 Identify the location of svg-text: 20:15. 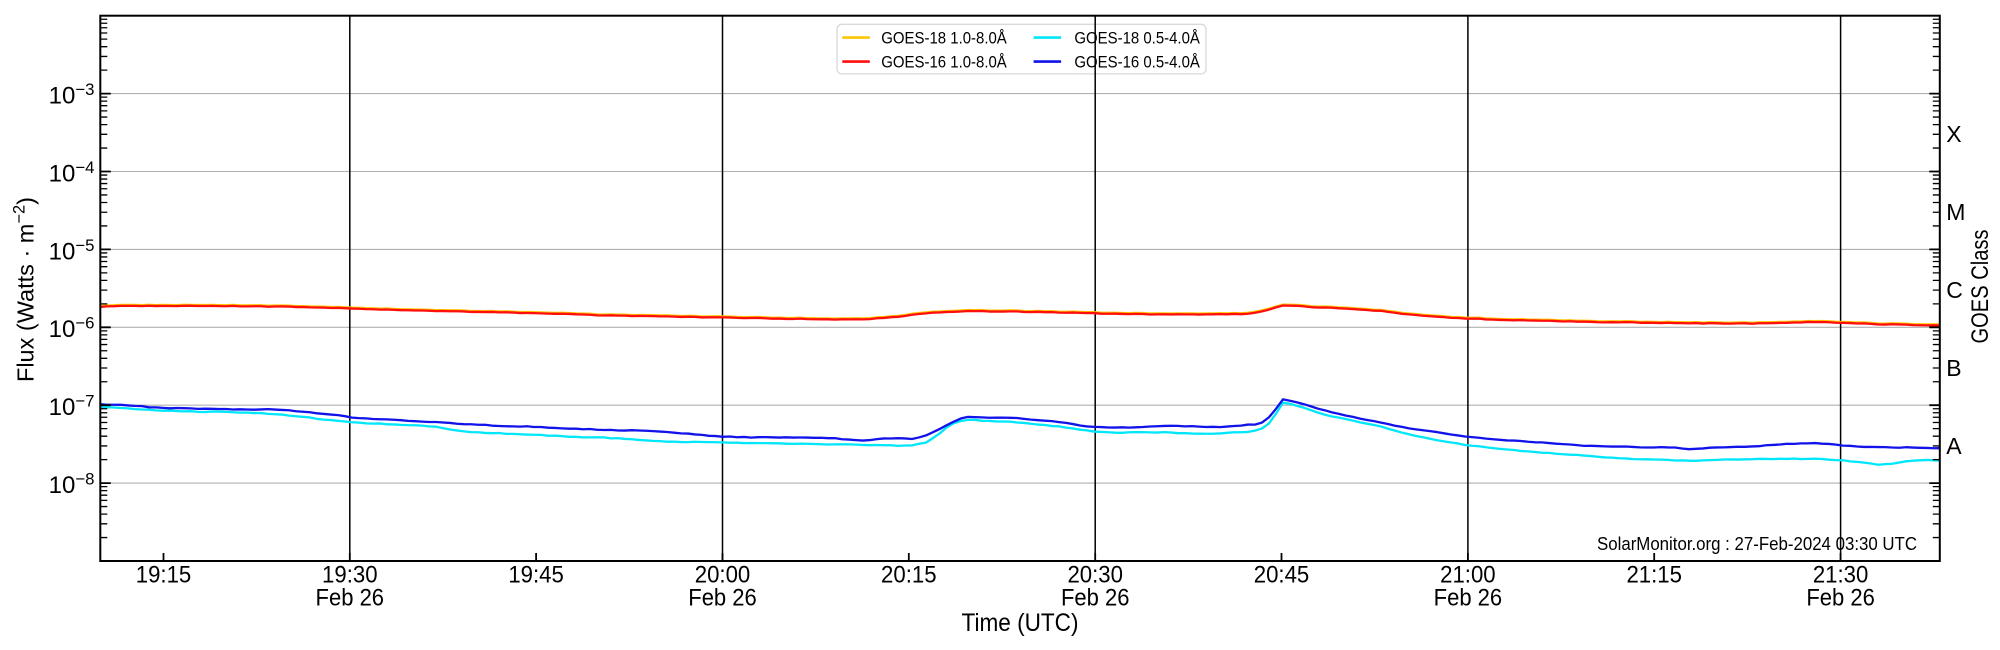
(909, 575).